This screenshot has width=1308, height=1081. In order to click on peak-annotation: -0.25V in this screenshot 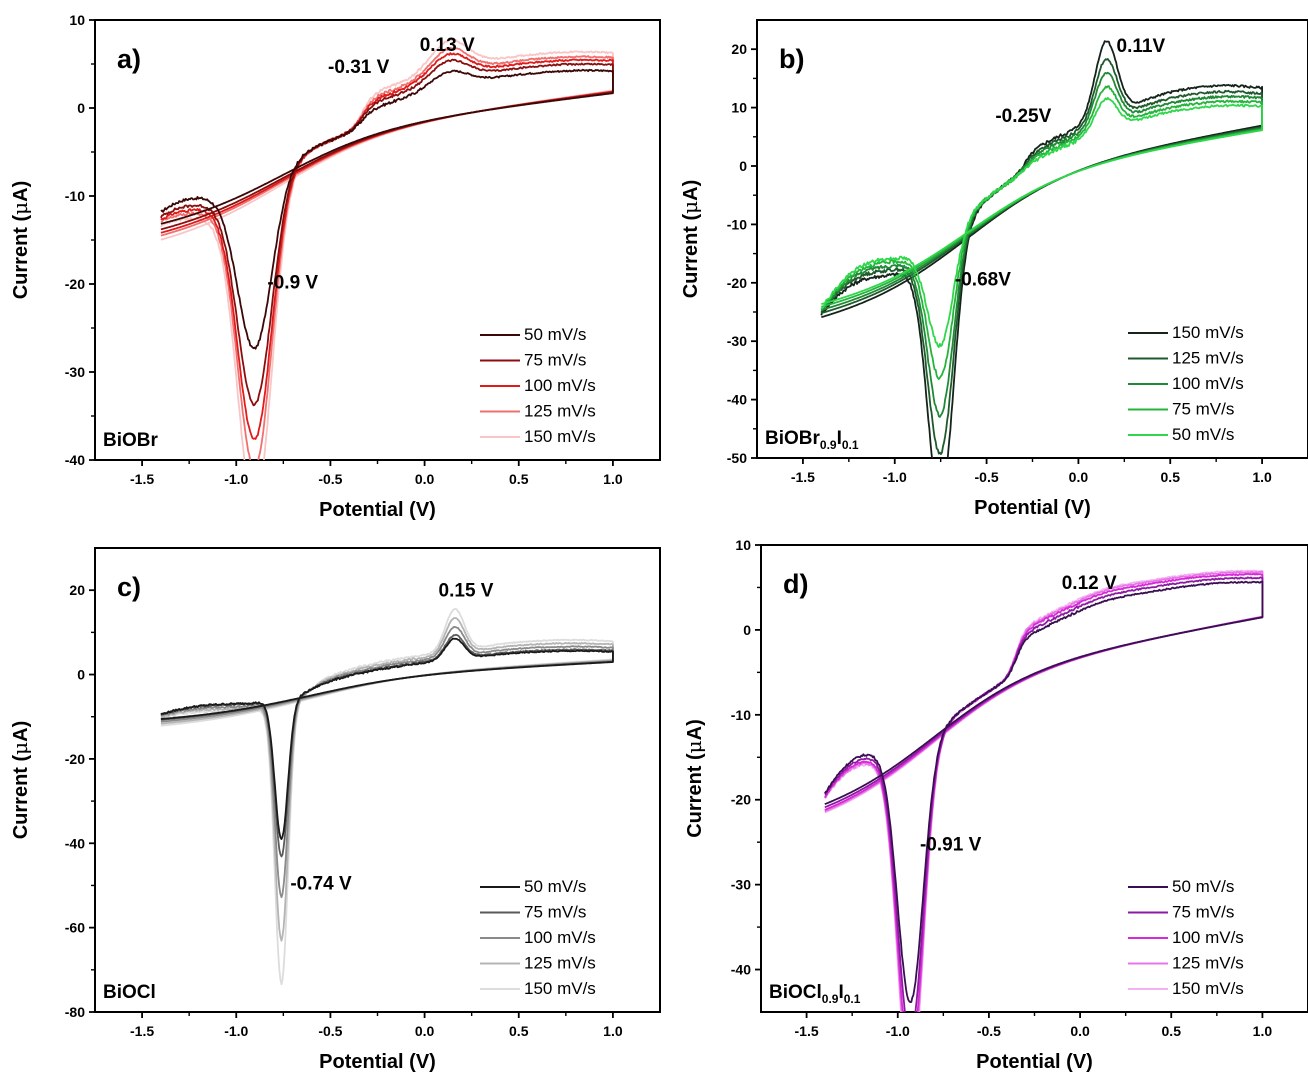, I will do `click(1023, 116)`.